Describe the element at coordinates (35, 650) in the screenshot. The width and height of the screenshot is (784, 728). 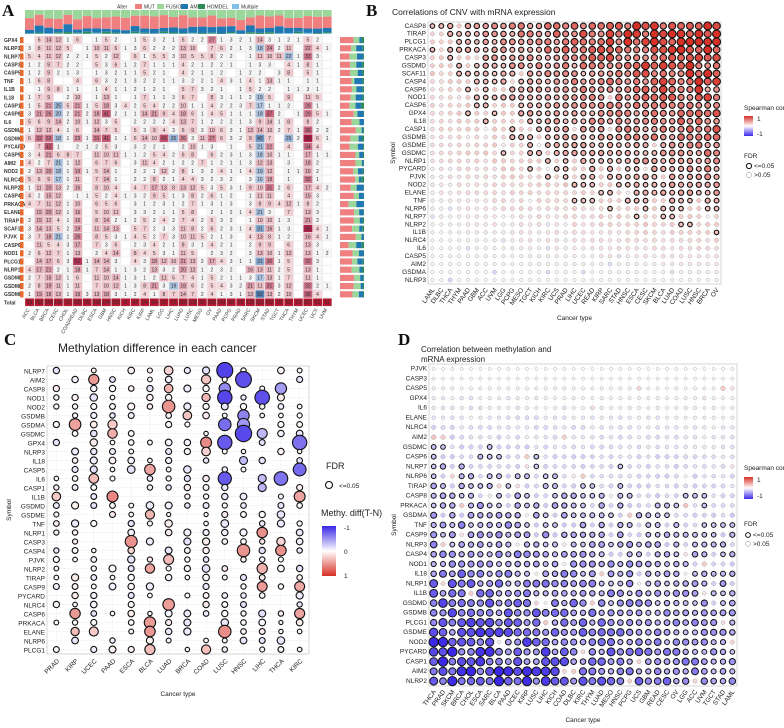
I see `y-tick-label: PLCG1` at that location.